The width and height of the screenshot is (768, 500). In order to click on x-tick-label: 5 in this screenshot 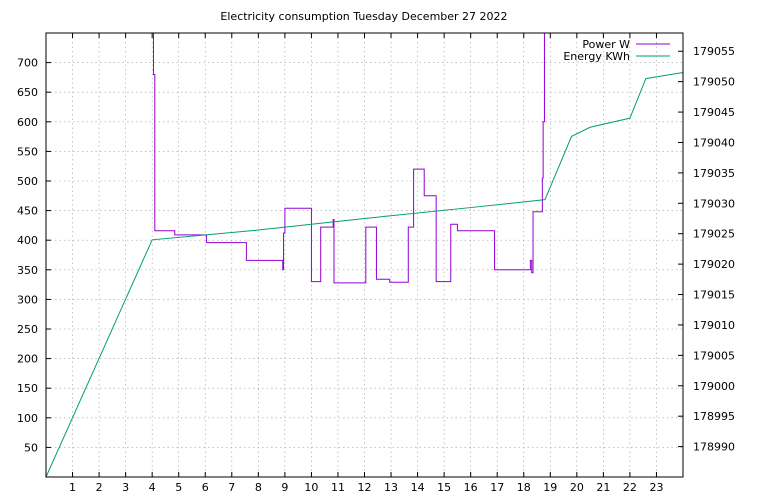, I will do `click(178, 487)`.